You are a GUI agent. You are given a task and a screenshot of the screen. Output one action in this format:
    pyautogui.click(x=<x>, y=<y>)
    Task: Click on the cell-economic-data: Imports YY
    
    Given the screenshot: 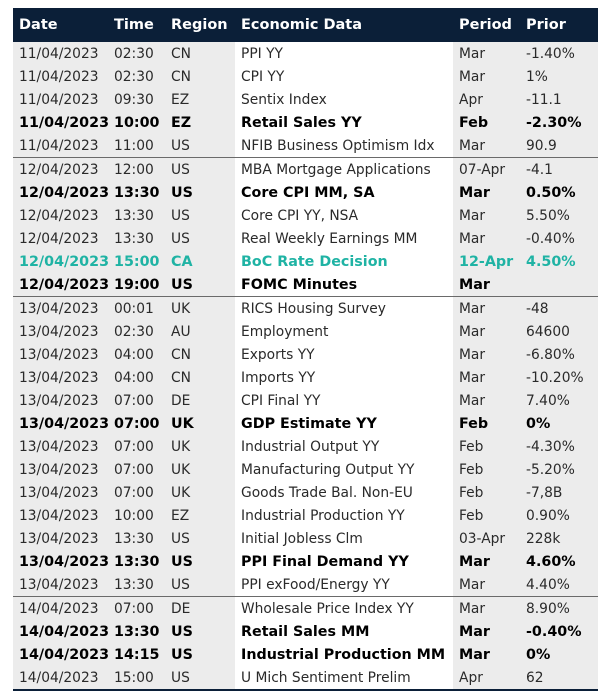 What is the action you would take?
    pyautogui.click(x=344, y=377)
    